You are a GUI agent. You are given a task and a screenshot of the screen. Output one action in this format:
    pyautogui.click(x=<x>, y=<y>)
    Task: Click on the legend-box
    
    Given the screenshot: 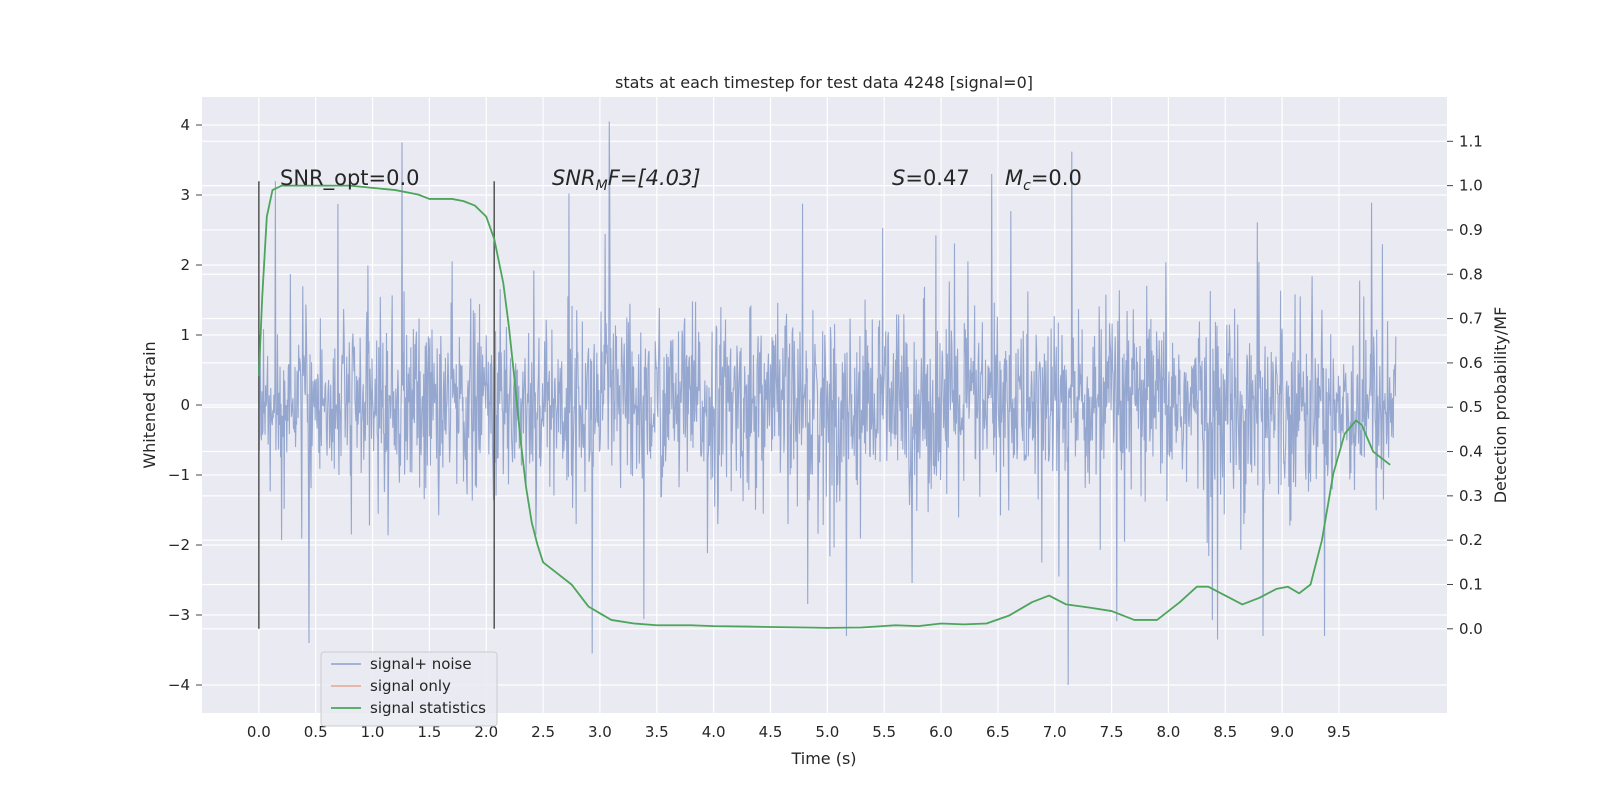 What is the action you would take?
    pyautogui.click(x=409, y=689)
    